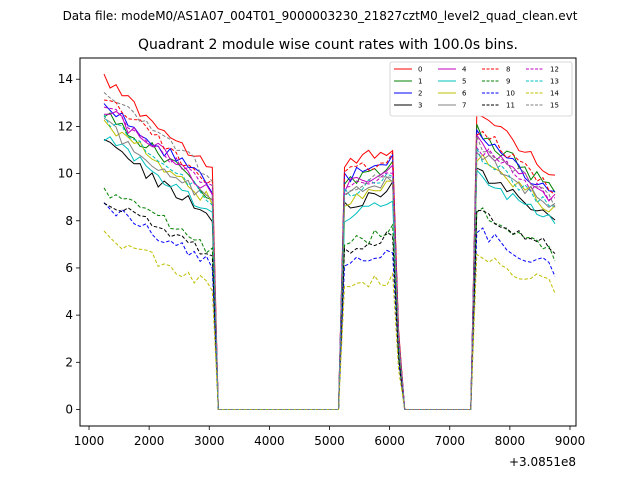 The image size is (640, 480). I want to click on y-tick-label: 12, so click(65, 126).